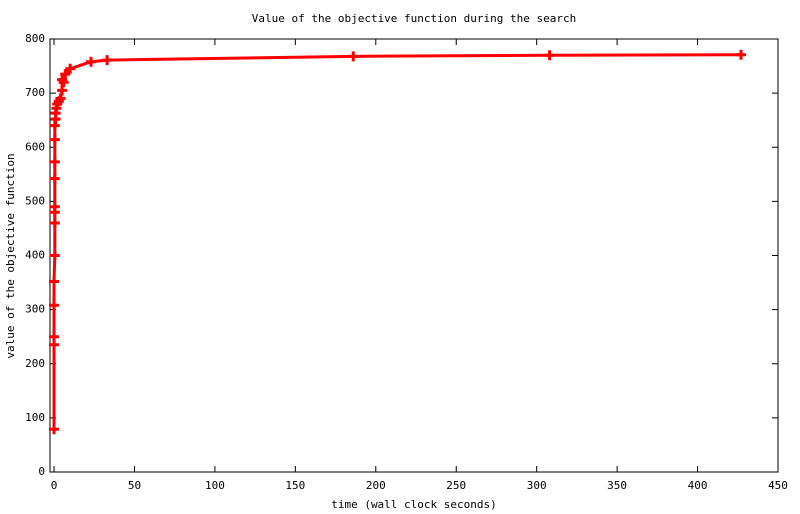 This screenshot has height=514, width=800. I want to click on x-tick-label: 200, so click(376, 485).